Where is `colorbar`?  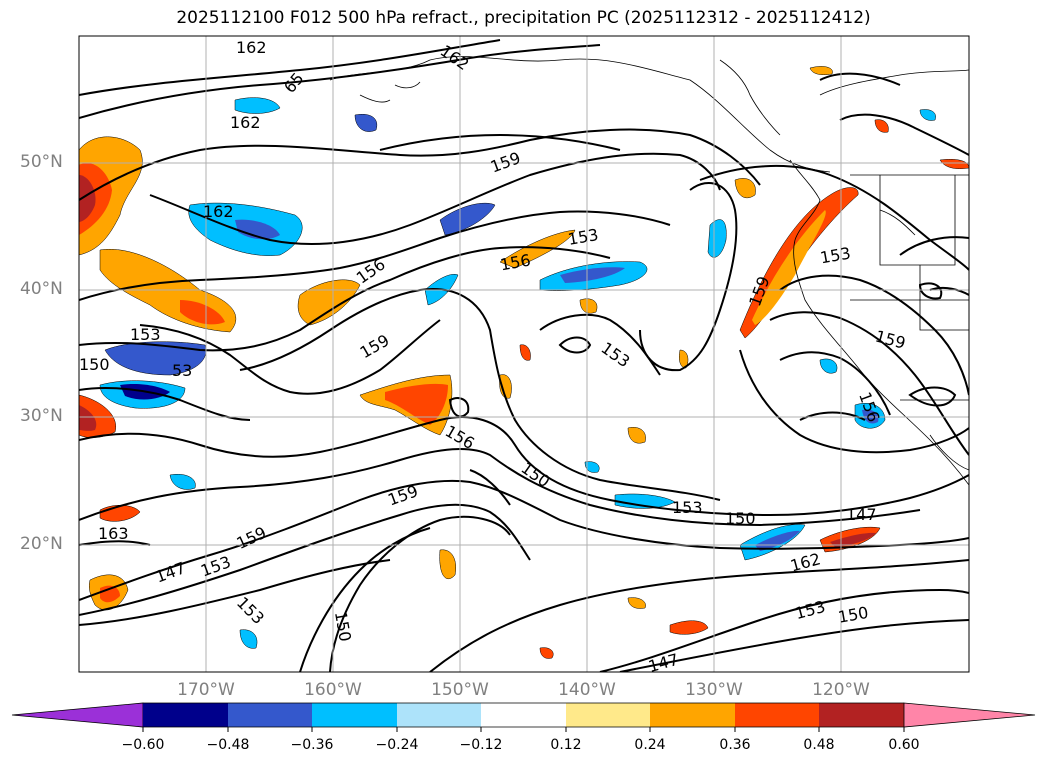
colorbar is located at coordinates (523, 717).